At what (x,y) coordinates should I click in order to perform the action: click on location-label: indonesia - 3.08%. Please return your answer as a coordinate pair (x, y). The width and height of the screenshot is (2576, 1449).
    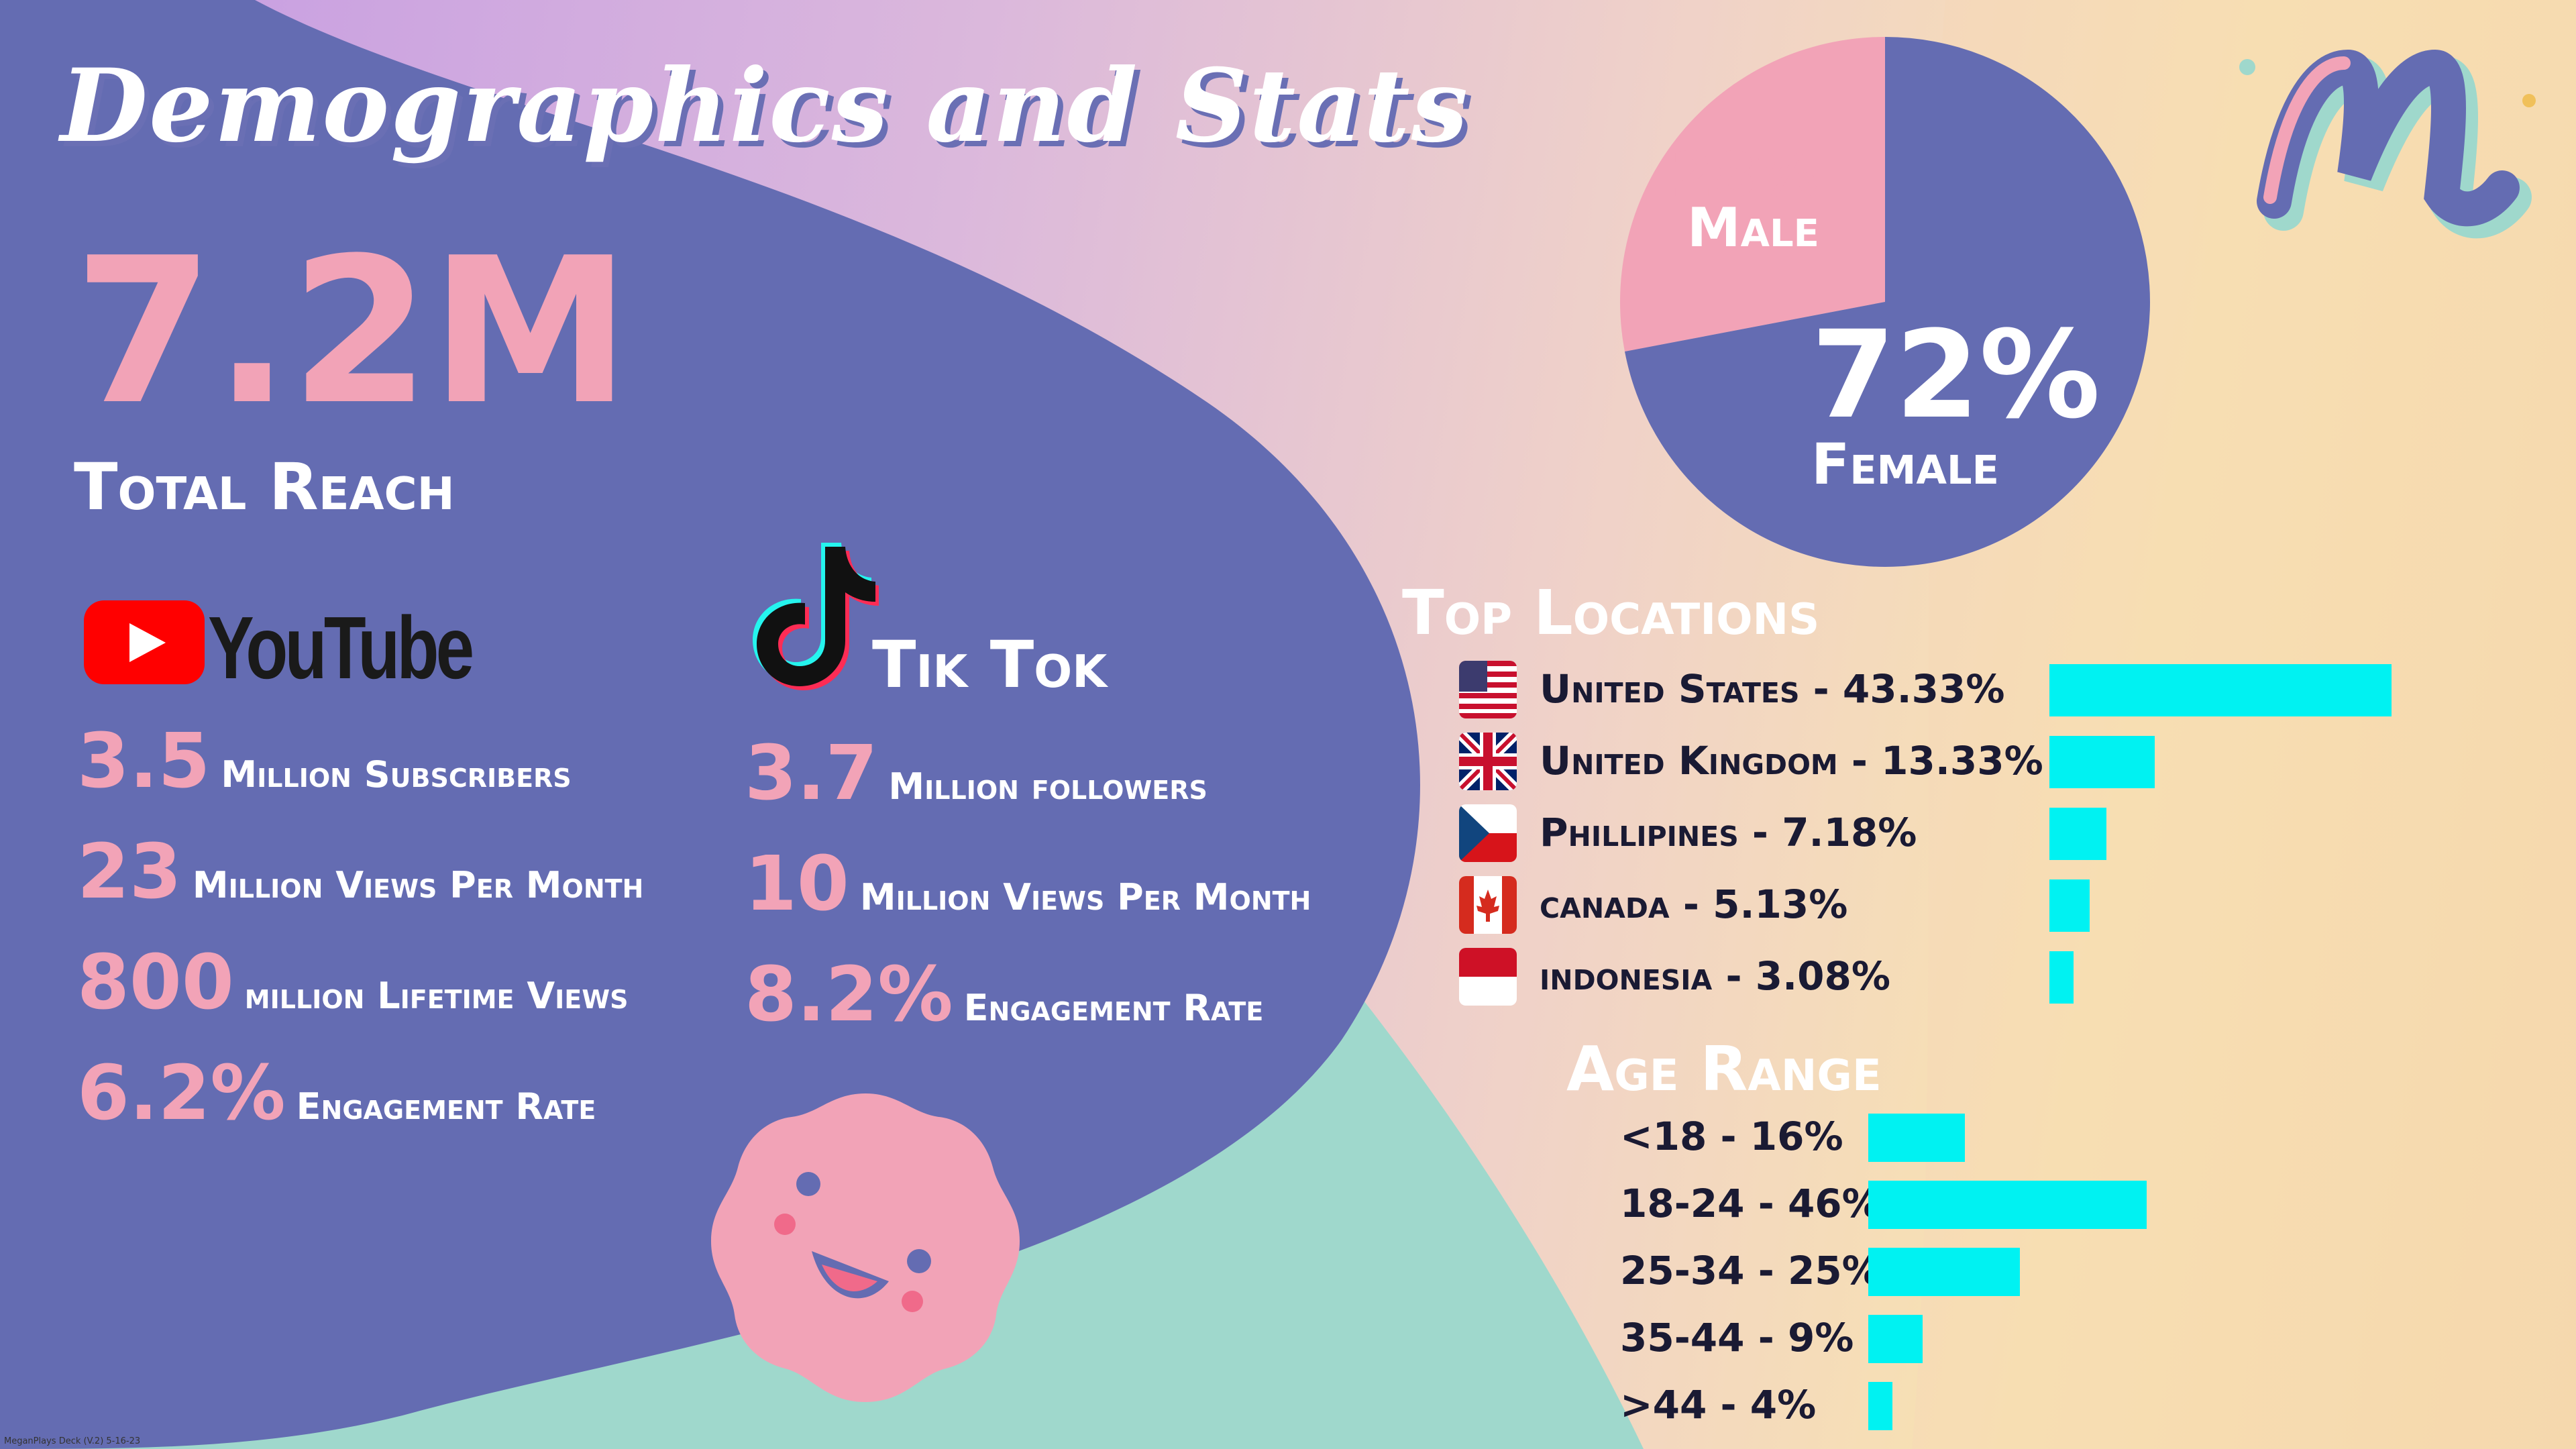
    Looking at the image, I should click on (1715, 976).